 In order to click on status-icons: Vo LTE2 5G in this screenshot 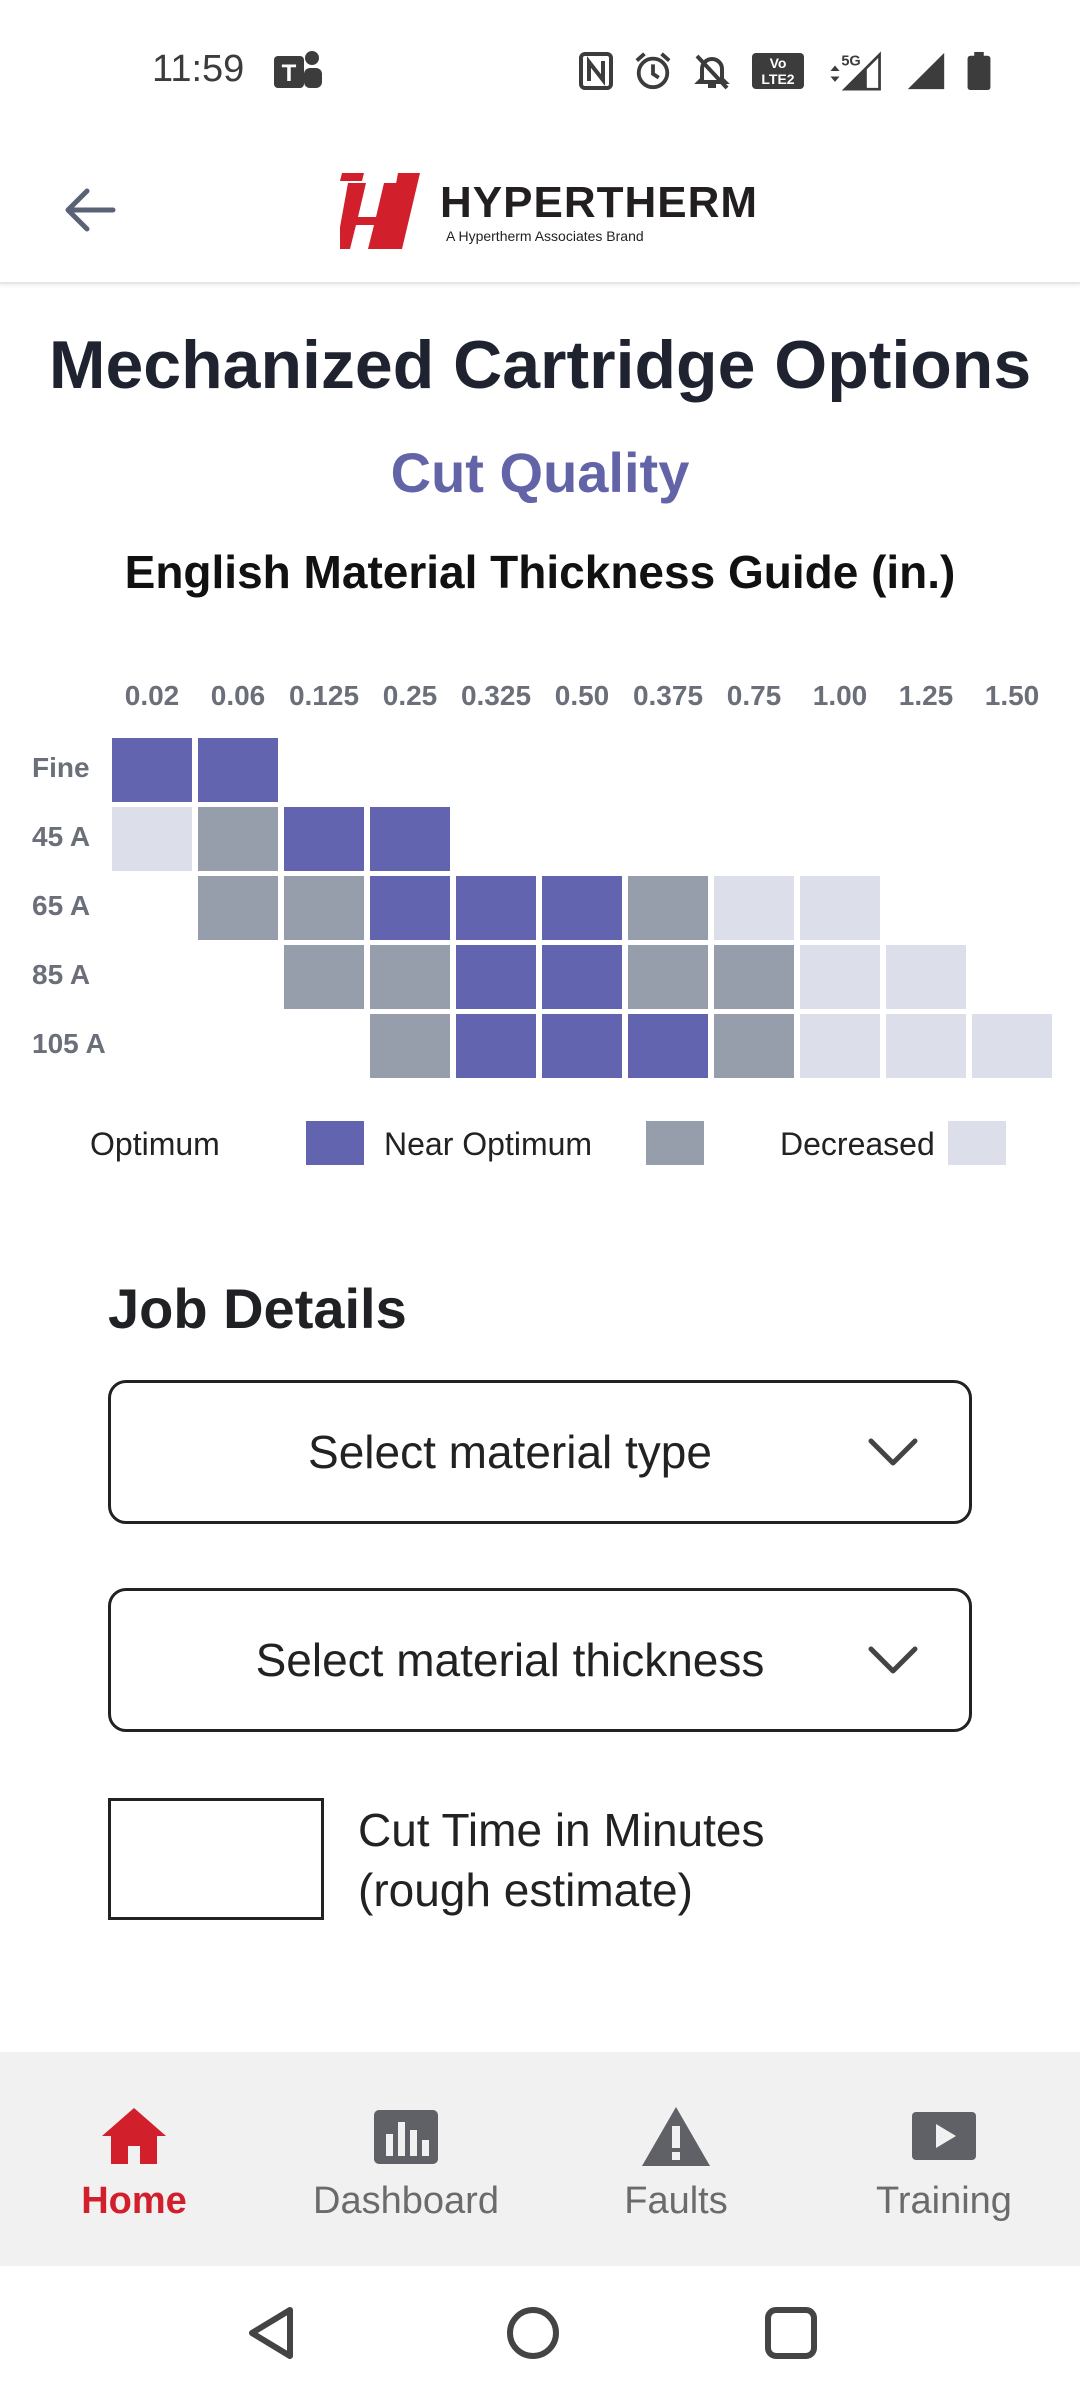, I will do `click(785, 71)`.